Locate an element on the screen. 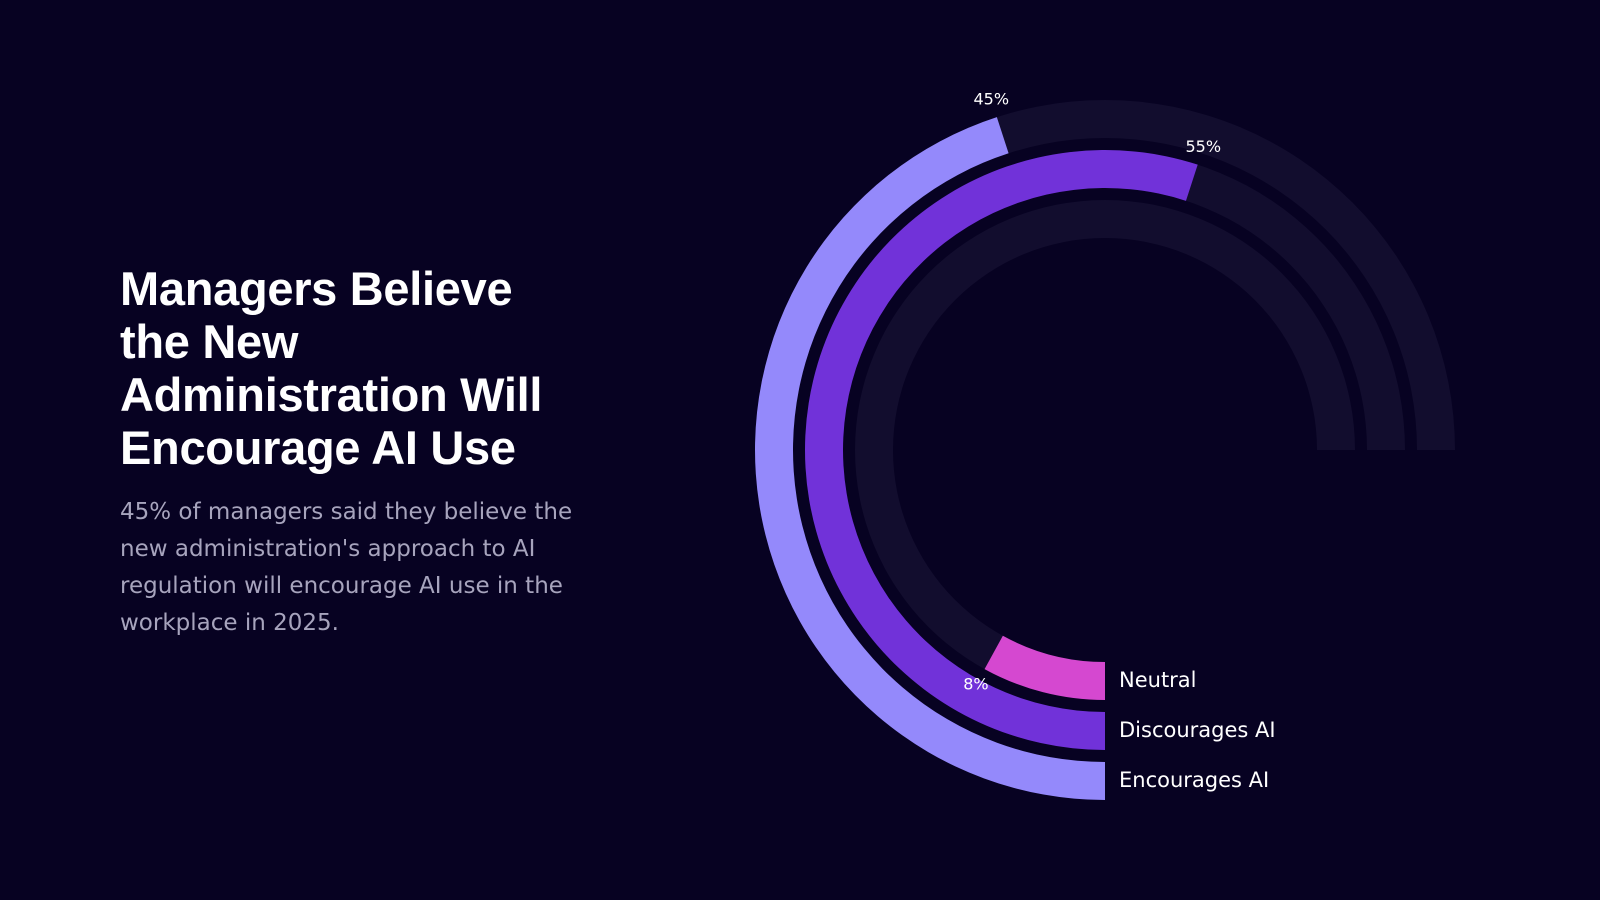  legend-label-neutral: Neutral is located at coordinates (1158, 680).